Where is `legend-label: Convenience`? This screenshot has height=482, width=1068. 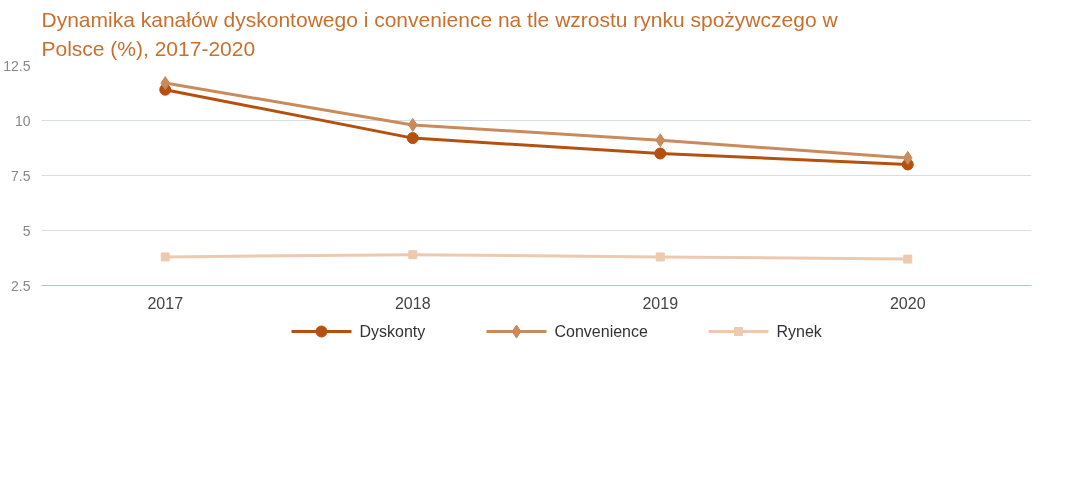 legend-label: Convenience is located at coordinates (601, 331).